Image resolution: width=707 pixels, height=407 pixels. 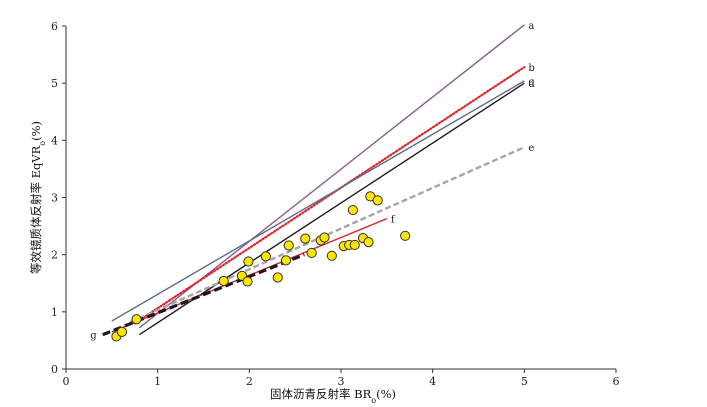 What do you see at coordinates (393, 220) in the screenshot?
I see `line-label-f: f` at bounding box center [393, 220].